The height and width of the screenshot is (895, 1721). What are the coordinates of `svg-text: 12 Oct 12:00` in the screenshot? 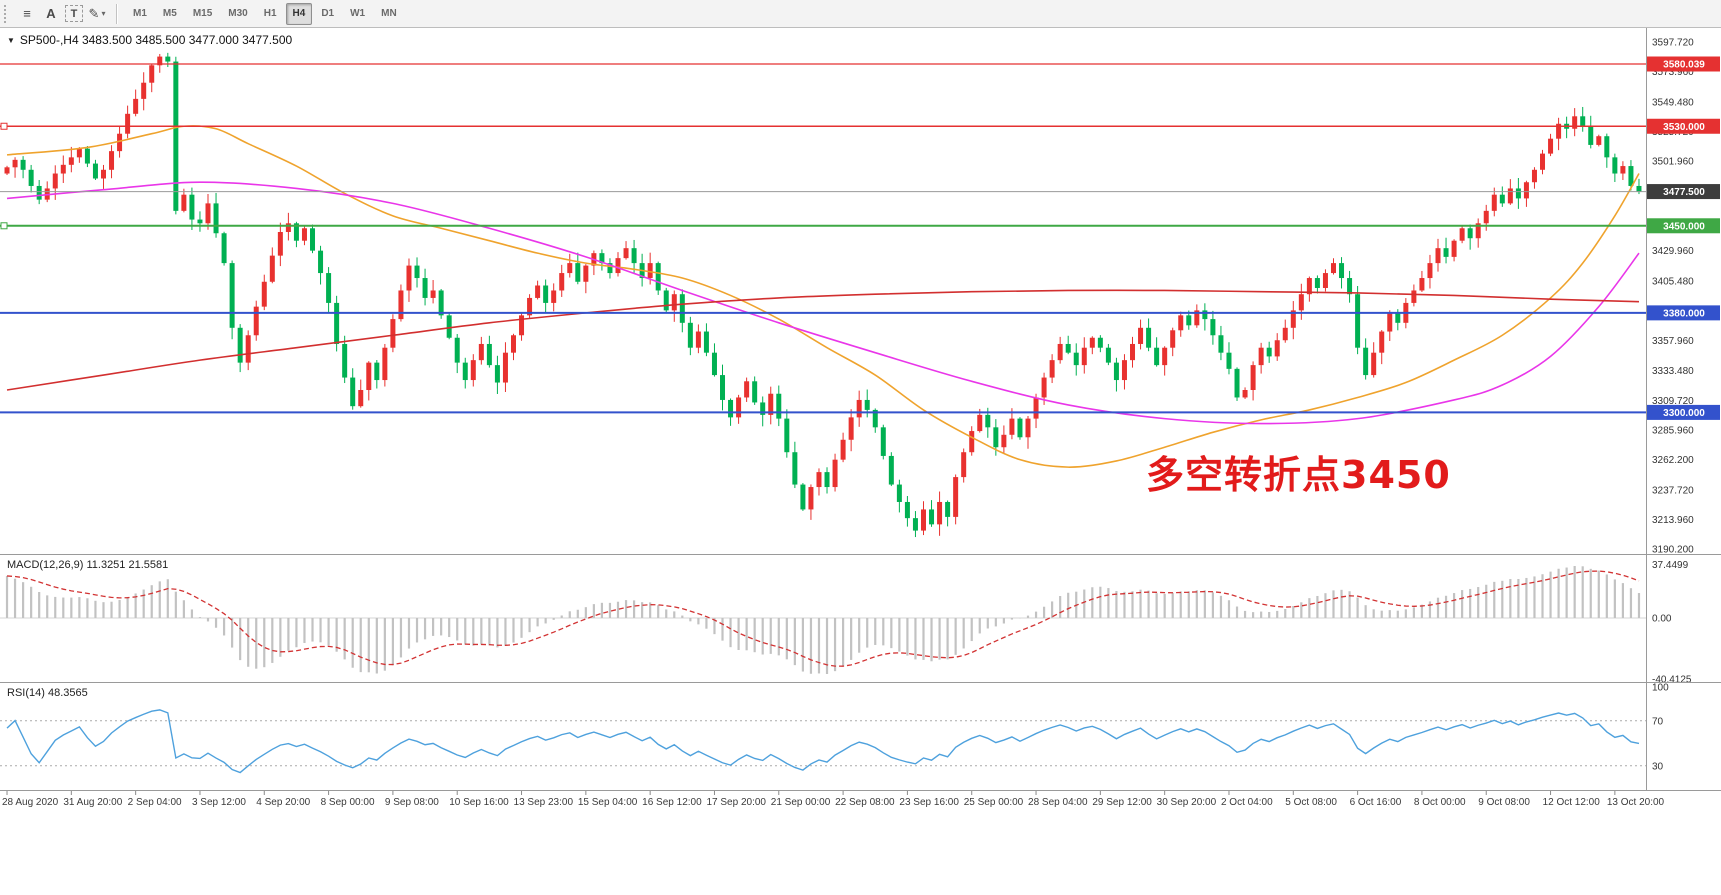 It's located at (1572, 802).